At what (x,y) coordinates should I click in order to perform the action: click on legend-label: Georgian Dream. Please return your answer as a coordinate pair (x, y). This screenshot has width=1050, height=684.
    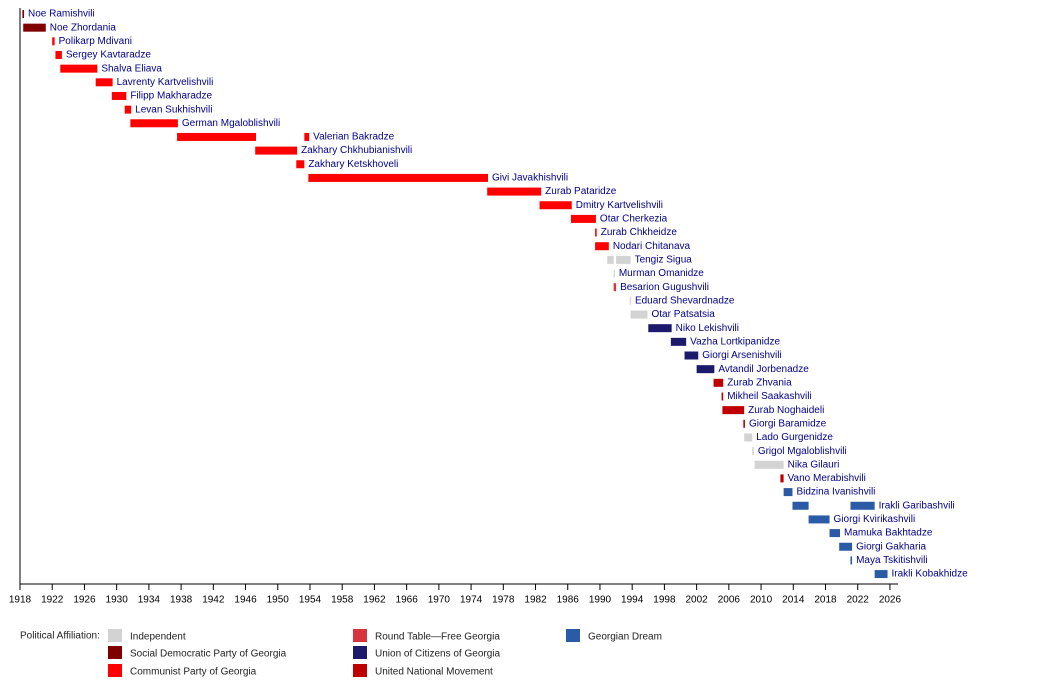
    Looking at the image, I should click on (625, 637).